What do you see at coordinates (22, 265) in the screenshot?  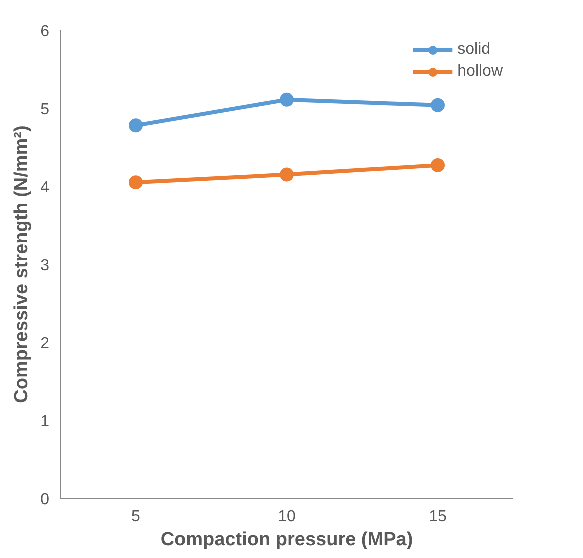 I see `y-axis-title: Compressive strength (N/mm²)` at bounding box center [22, 265].